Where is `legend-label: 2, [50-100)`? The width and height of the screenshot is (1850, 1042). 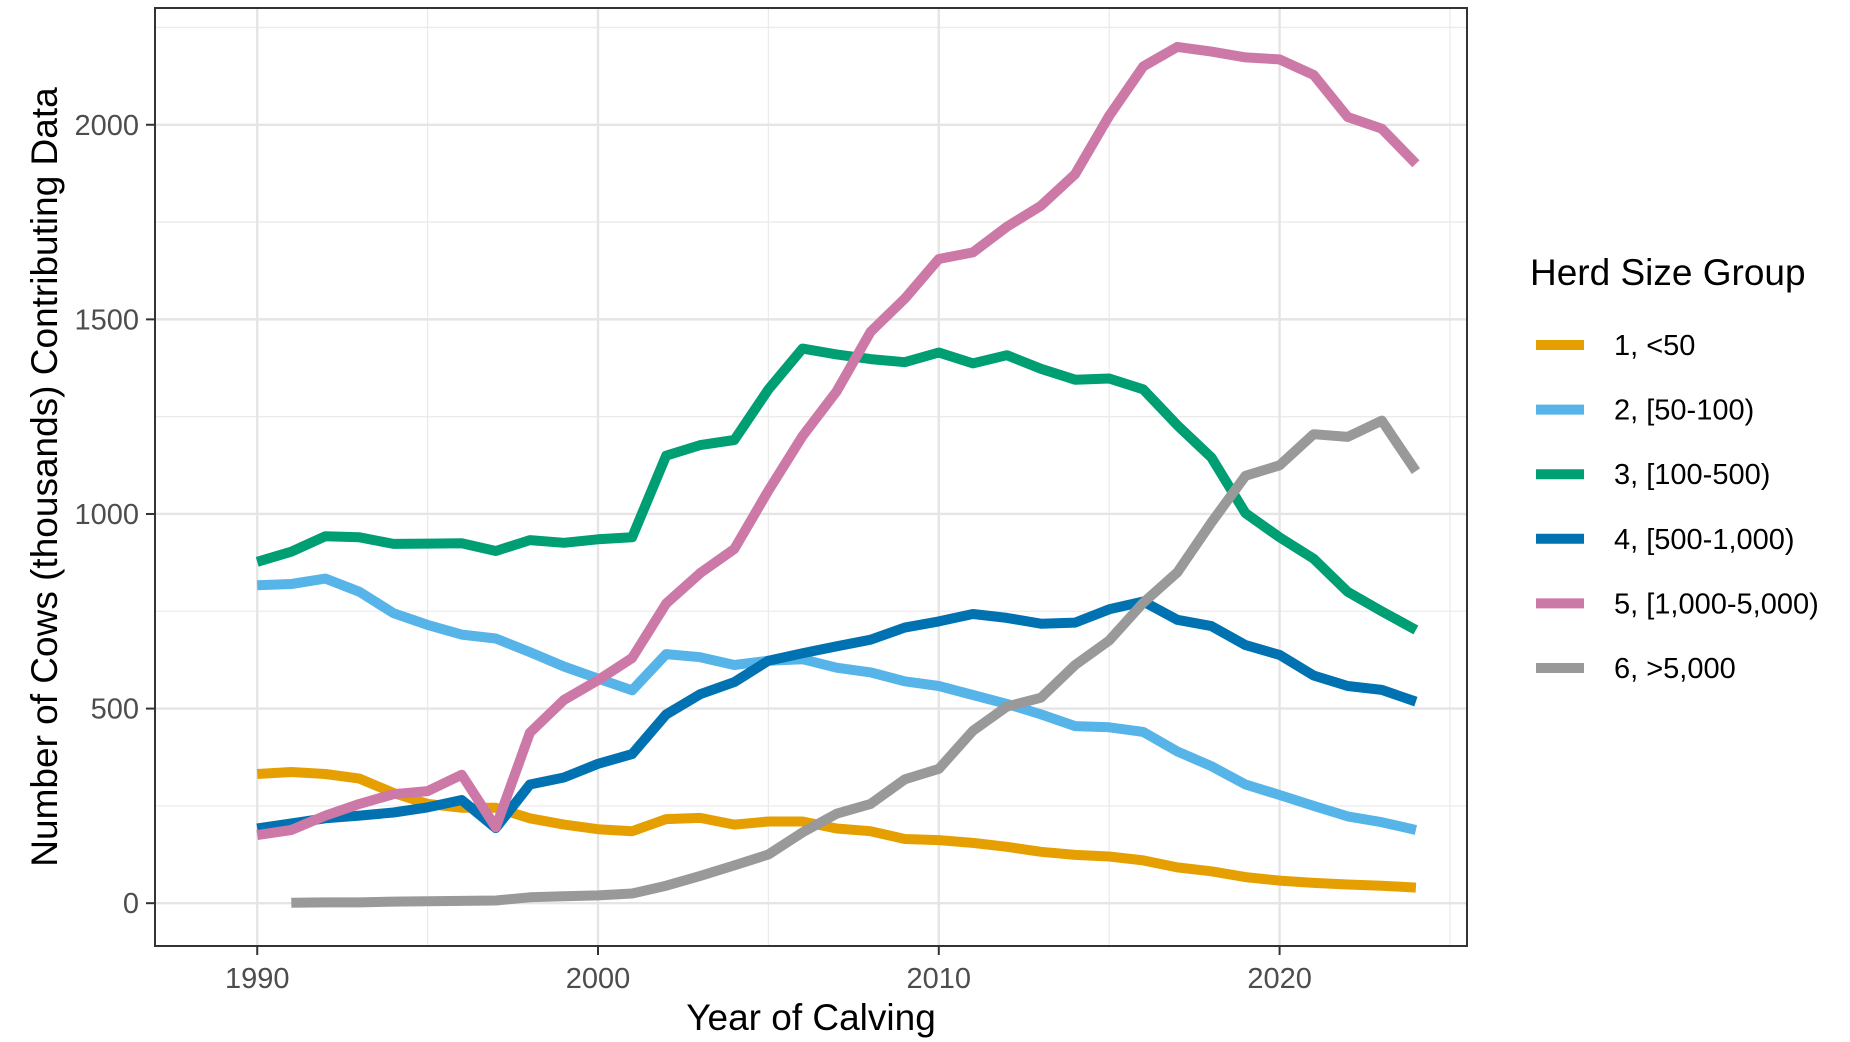
legend-label: 2, [50-100) is located at coordinates (1684, 411).